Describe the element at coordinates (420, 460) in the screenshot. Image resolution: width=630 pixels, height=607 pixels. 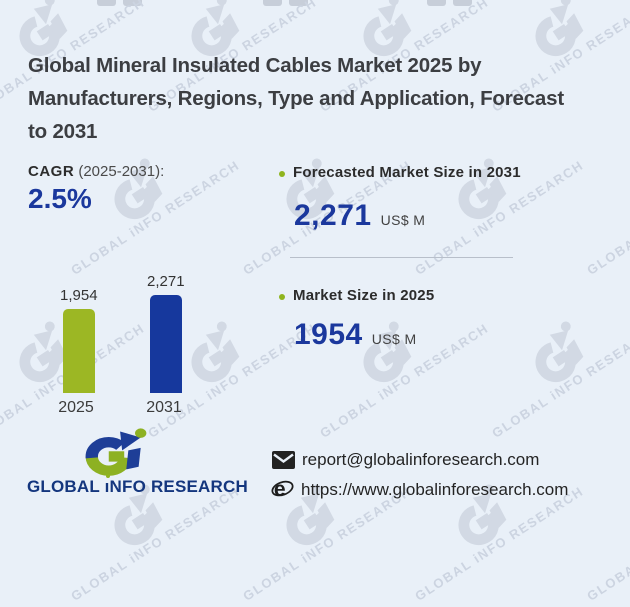
I see `email-link: report@globalinforesearch.com` at that location.